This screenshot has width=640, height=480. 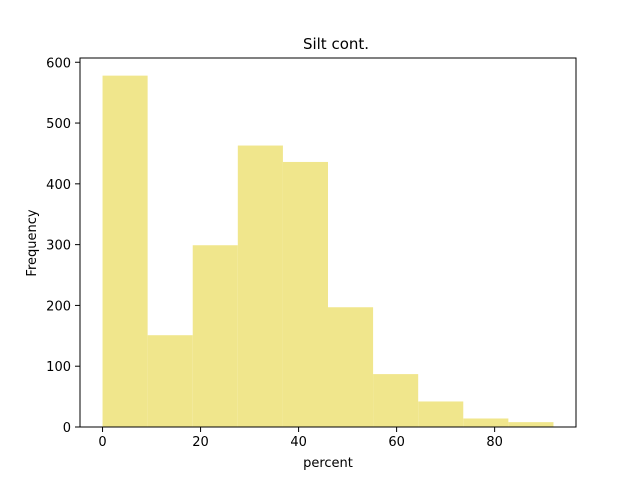 What do you see at coordinates (67, 428) in the screenshot?
I see `y-tick-label: 0` at bounding box center [67, 428].